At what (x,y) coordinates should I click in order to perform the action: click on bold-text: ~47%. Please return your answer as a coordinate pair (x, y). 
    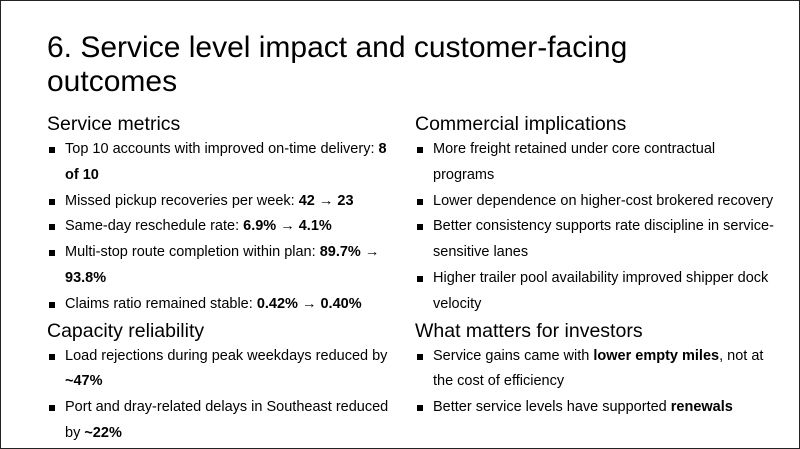
    Looking at the image, I should click on (84, 381).